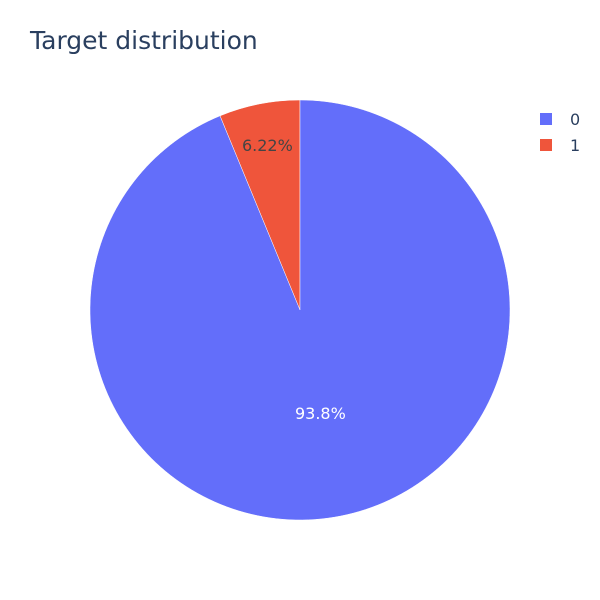 The image size is (600, 600). I want to click on legend-item-0: 0, so click(560, 119).